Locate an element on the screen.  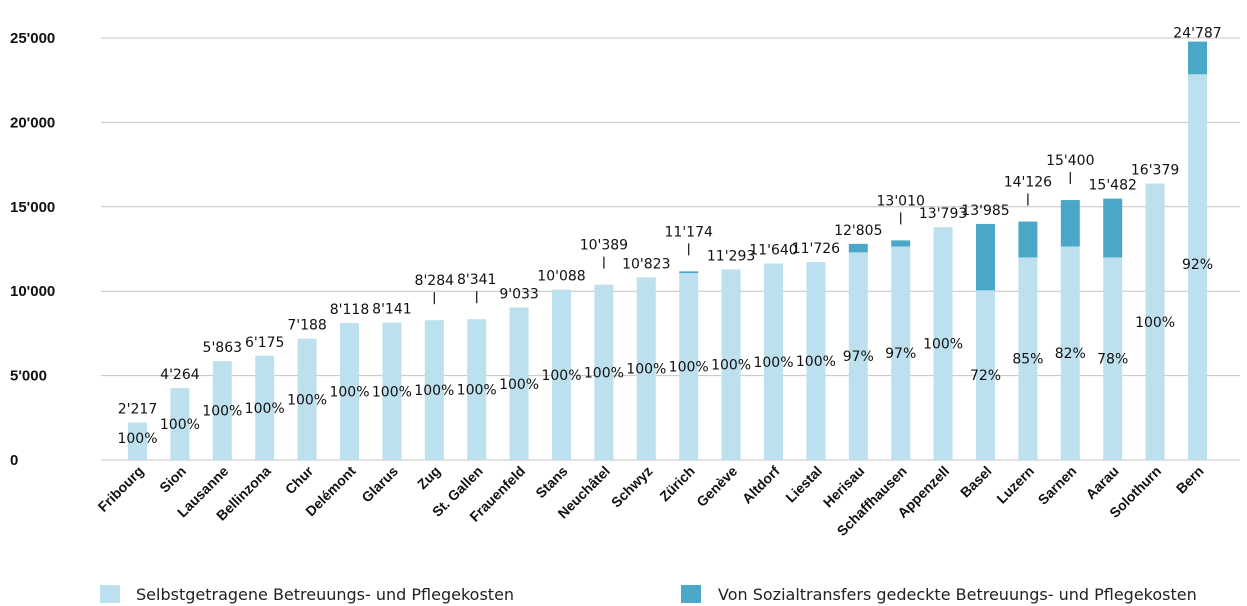
total-label: 4'264 is located at coordinates (180, 375).